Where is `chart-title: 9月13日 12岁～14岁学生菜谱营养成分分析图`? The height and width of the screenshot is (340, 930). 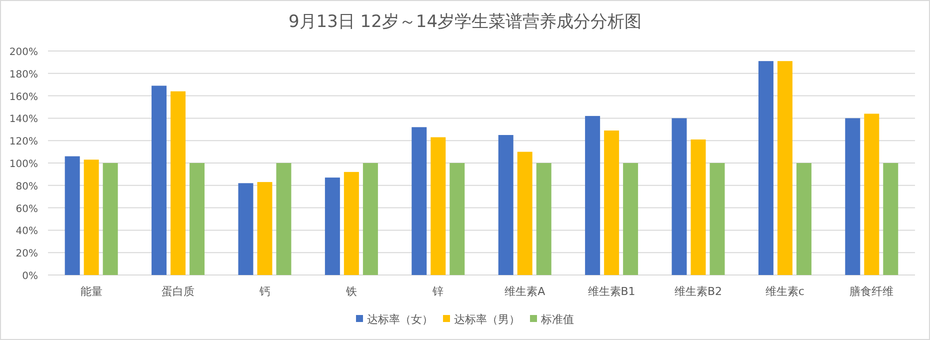 chart-title: 9月13日 12岁～14岁学生菜谱营养成分分析图 is located at coordinates (465, 22).